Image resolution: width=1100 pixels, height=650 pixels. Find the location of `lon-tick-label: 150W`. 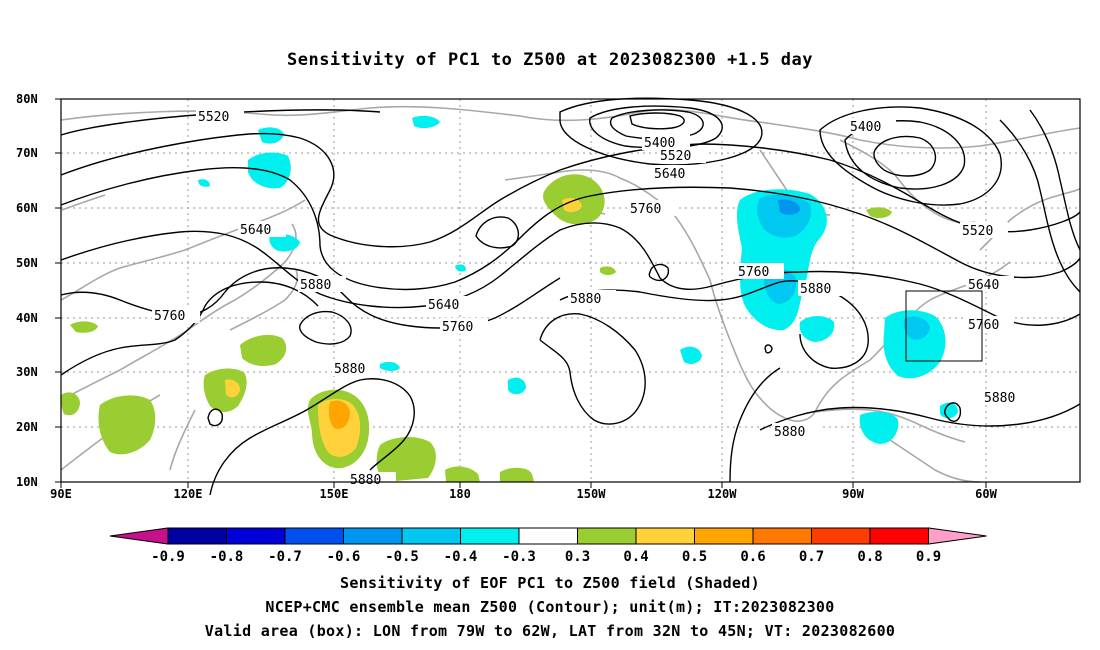

lon-tick-label: 150W is located at coordinates (592, 494).